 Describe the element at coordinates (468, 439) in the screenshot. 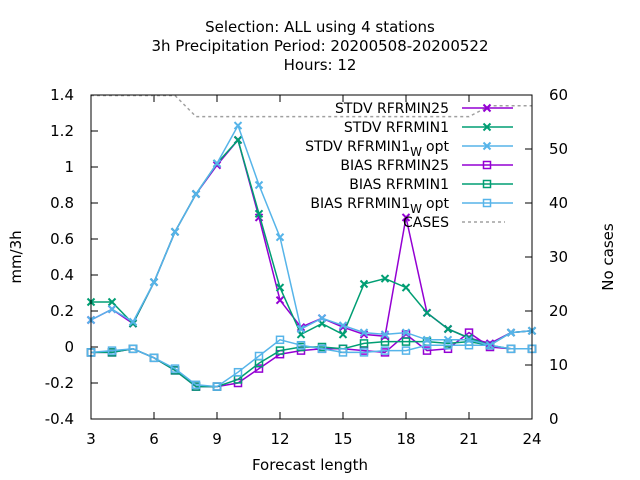

I see `x-tick-label: 21` at that location.